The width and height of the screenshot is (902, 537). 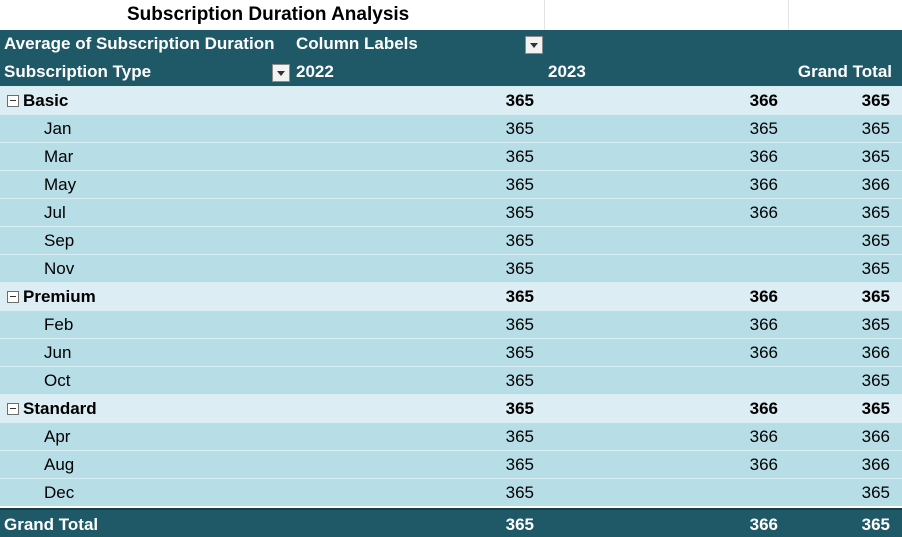 I want to click on title-row: Subscription Duration Analysis, so click(x=451, y=15).